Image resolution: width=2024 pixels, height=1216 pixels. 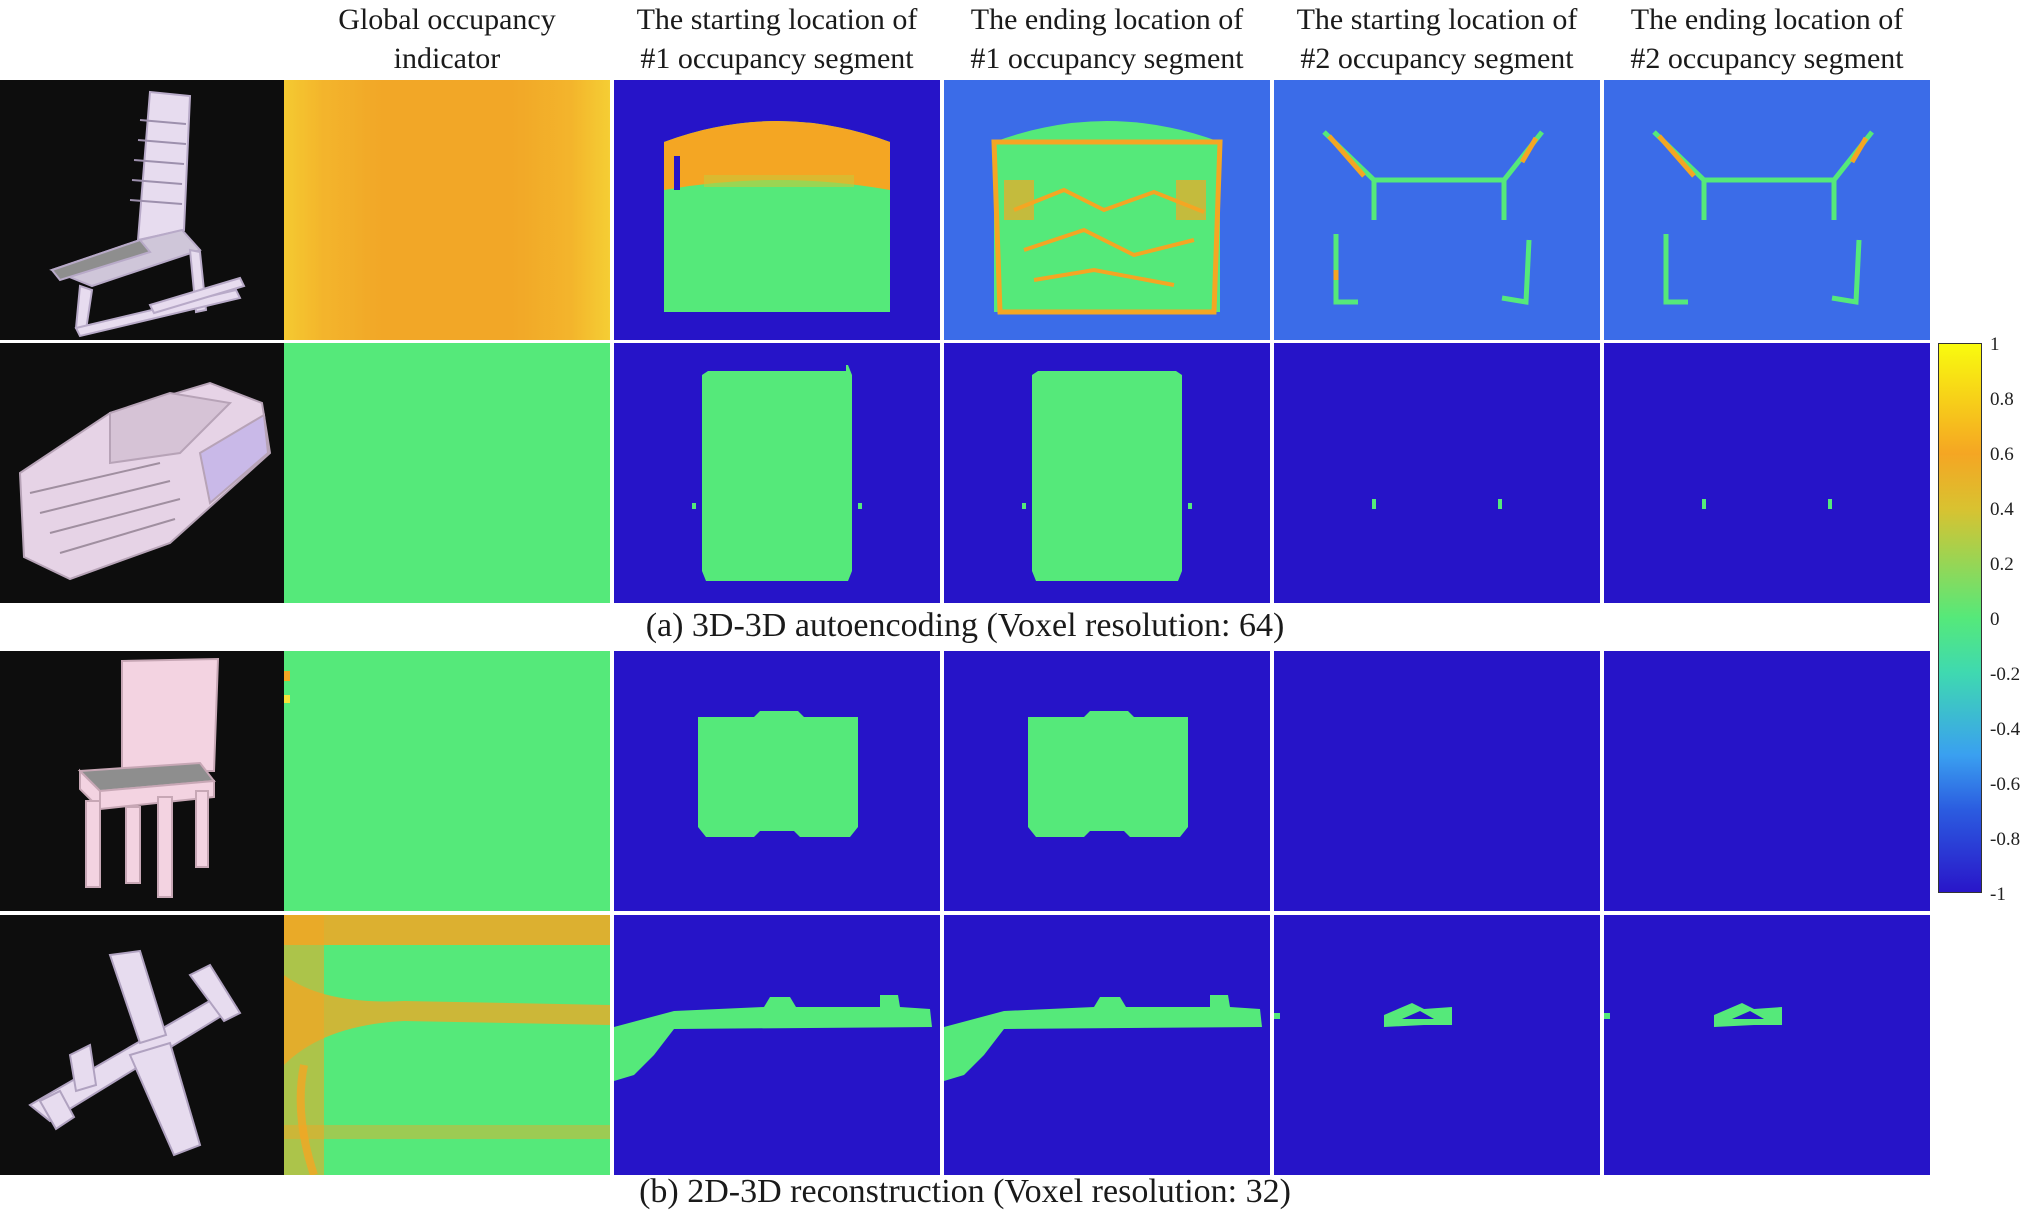 What do you see at coordinates (447, 58) in the screenshot?
I see `column-header-line2: indicator` at bounding box center [447, 58].